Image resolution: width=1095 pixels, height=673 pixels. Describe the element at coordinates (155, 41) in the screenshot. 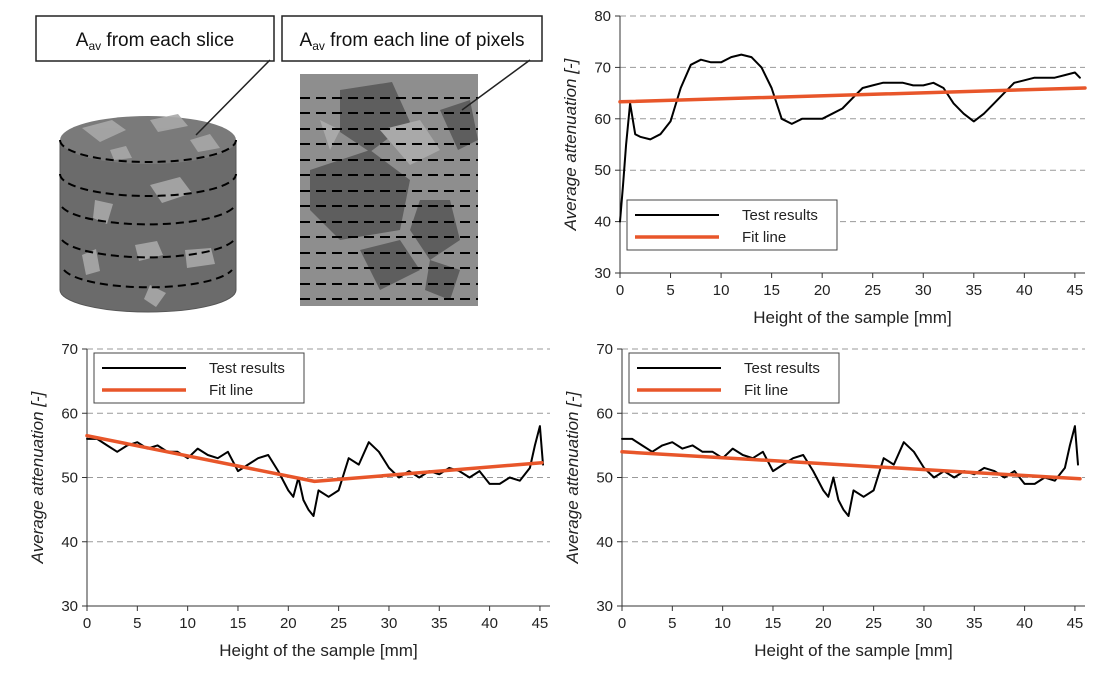

I see `callout-slice-label: Aav from each slice` at that location.